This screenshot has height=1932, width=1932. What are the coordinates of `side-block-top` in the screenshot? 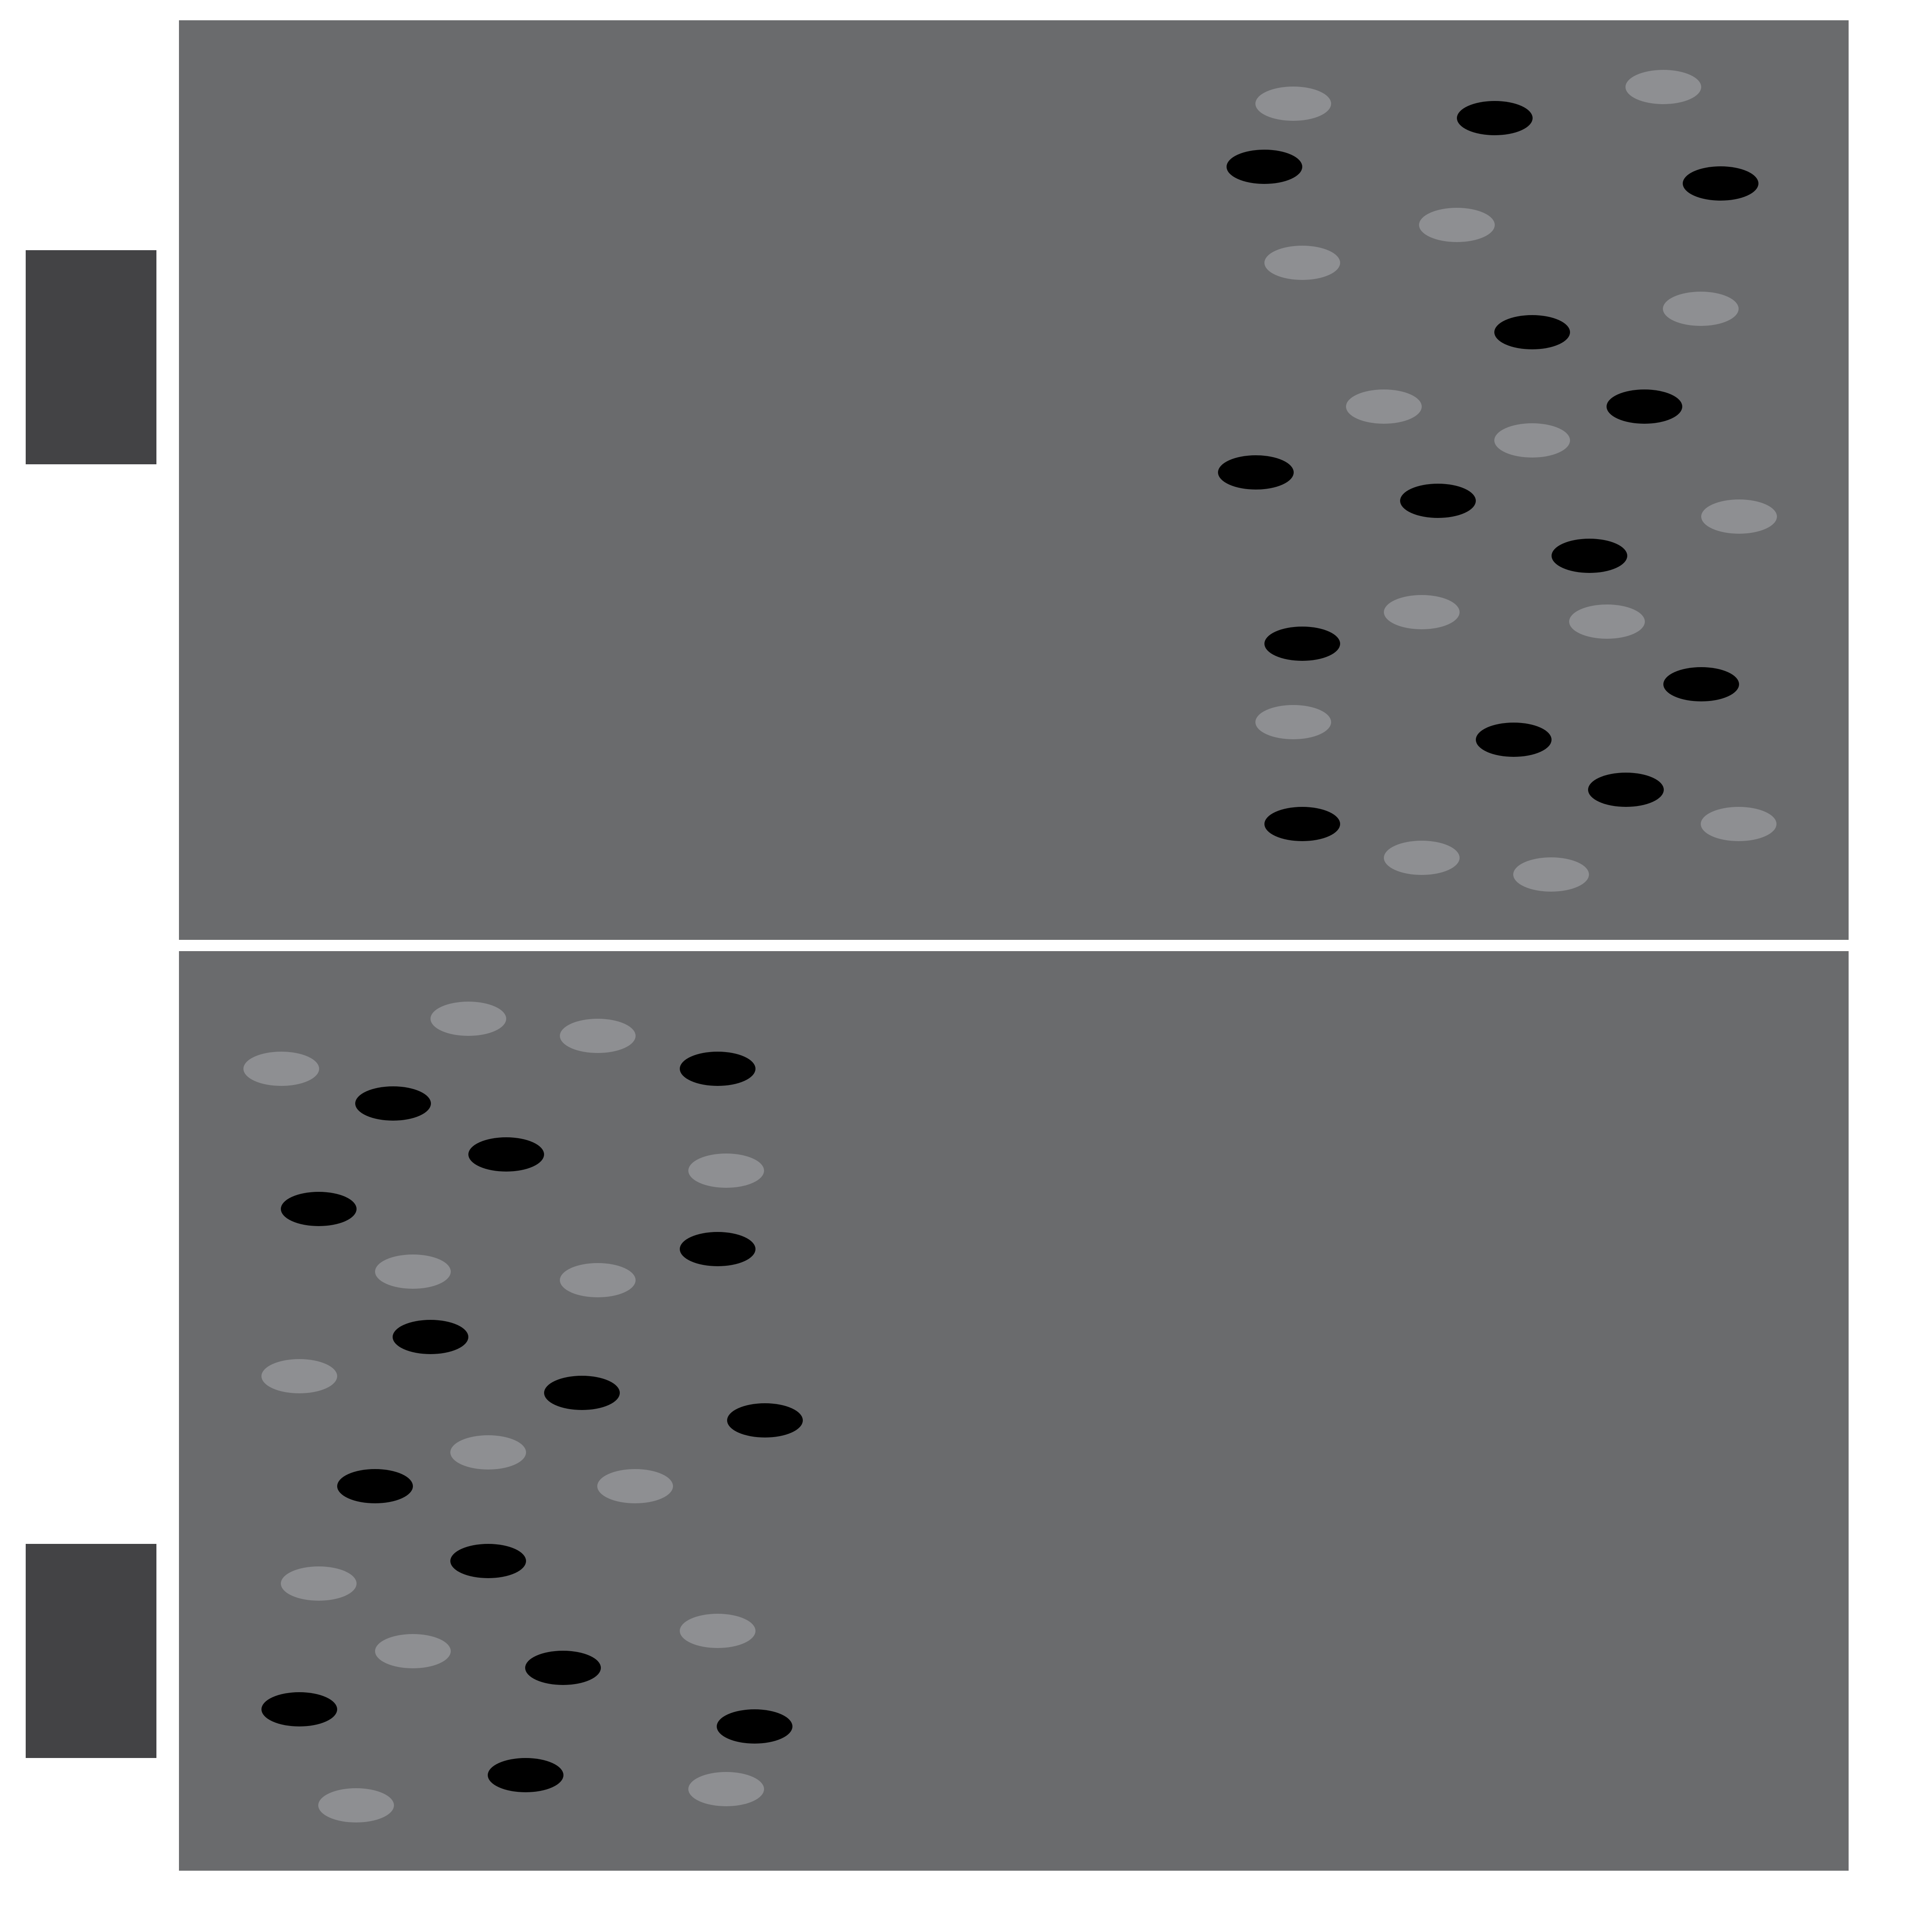 It's located at (91, 357).